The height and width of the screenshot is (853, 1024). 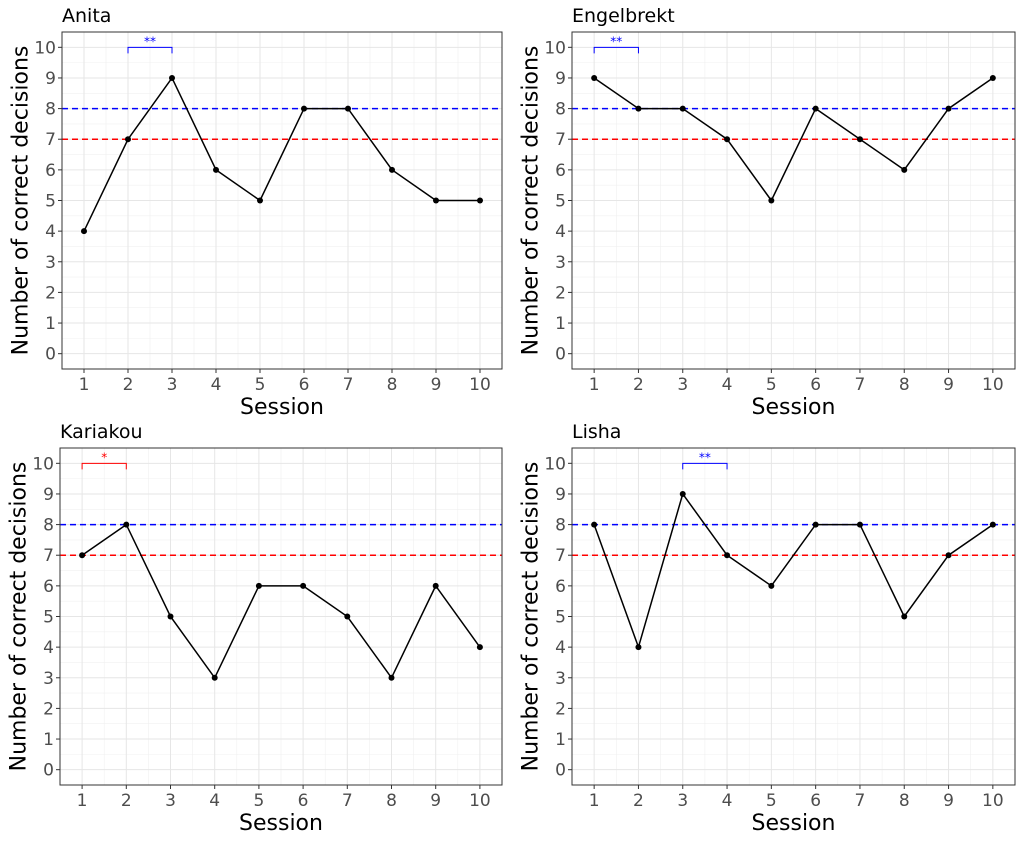 What do you see at coordinates (596, 432) in the screenshot?
I see `panel-title: Lisha` at bounding box center [596, 432].